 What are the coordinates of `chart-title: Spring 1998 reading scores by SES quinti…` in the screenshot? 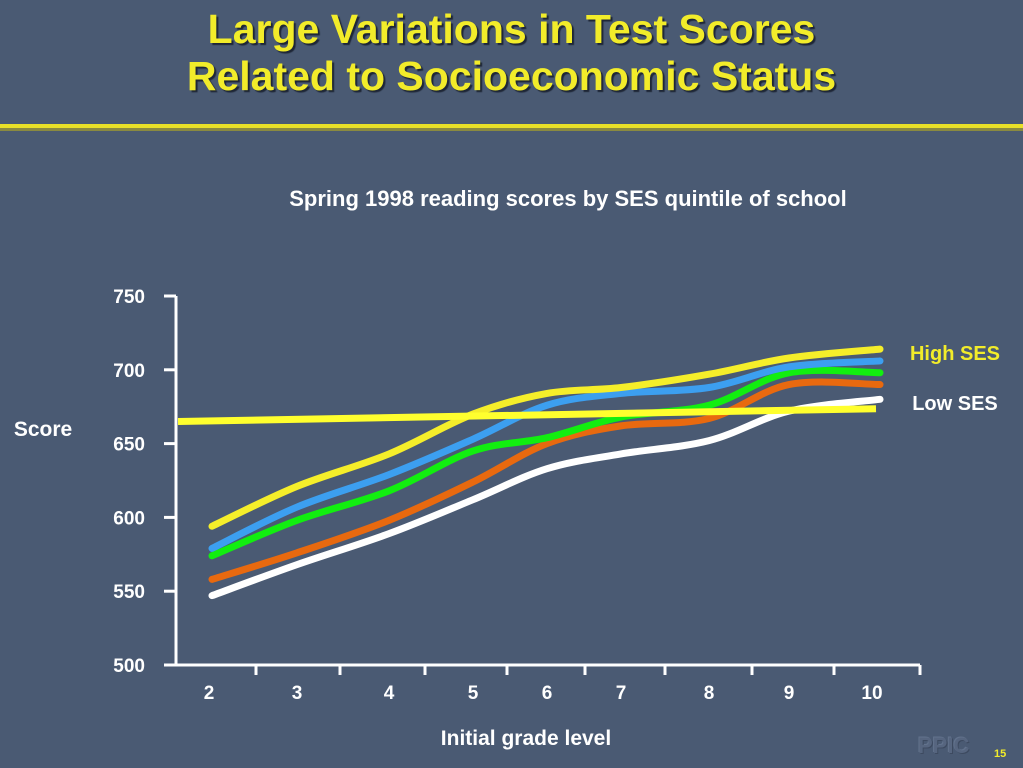 It's located at (567, 198).